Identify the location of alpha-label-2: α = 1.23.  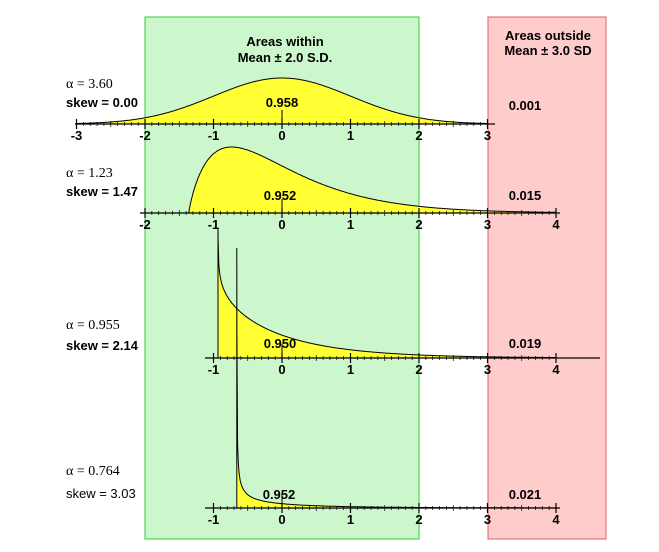
(89, 173).